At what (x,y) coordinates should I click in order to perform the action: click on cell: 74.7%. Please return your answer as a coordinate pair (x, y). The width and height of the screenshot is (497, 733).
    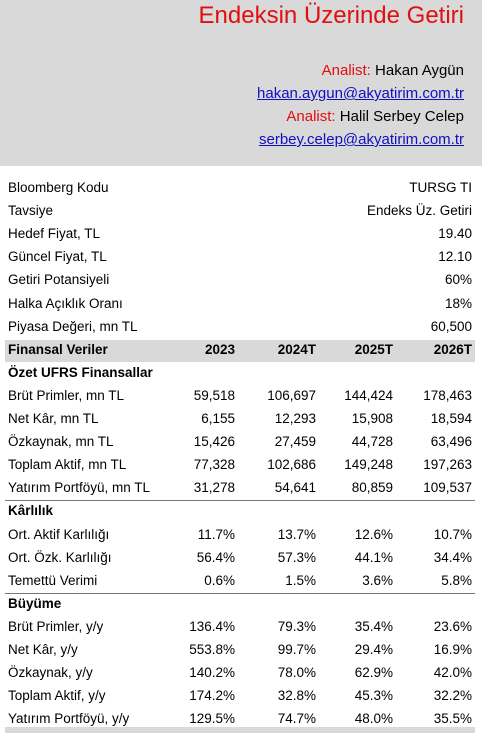
    Looking at the image, I should click on (296, 719).